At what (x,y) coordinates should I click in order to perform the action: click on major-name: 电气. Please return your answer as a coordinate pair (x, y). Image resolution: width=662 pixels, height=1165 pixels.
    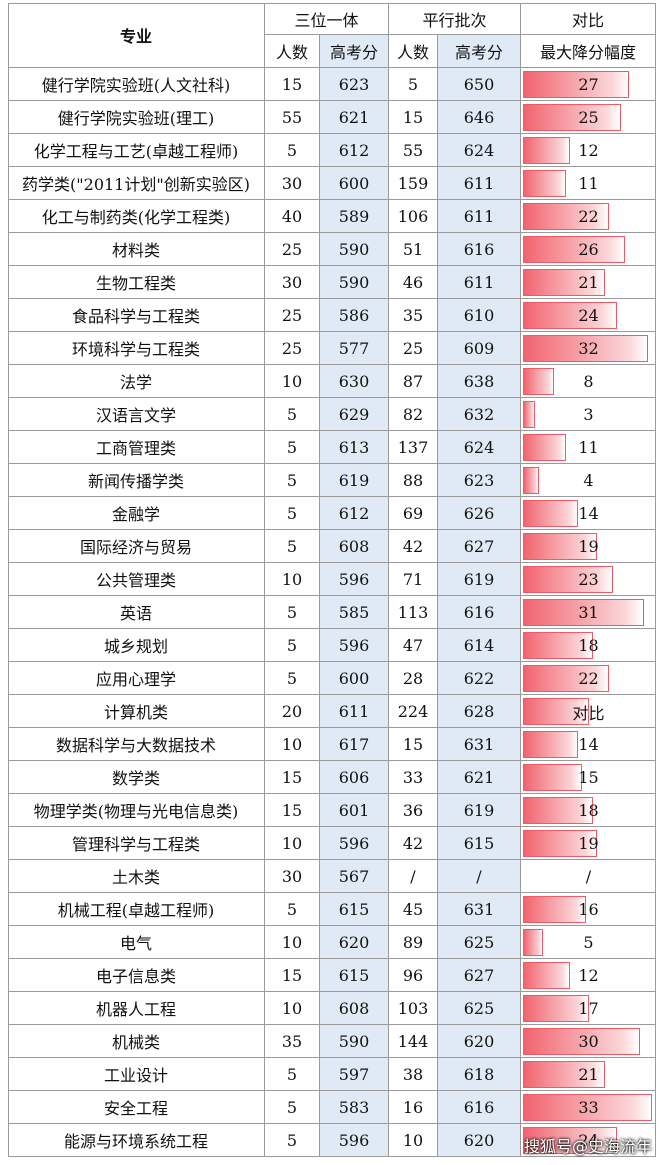
    Looking at the image, I should click on (136, 942).